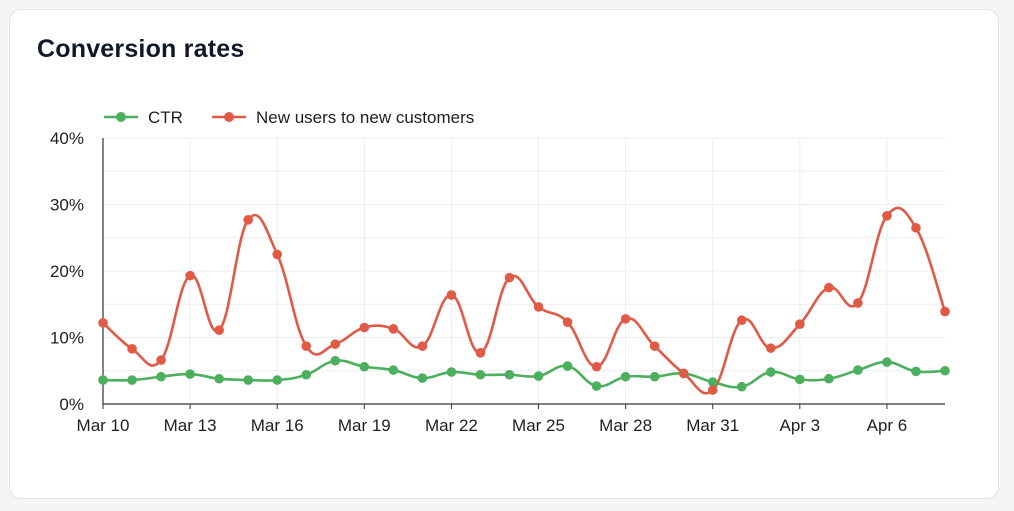  What do you see at coordinates (67, 271) in the screenshot?
I see `y-tick-label: 20%` at bounding box center [67, 271].